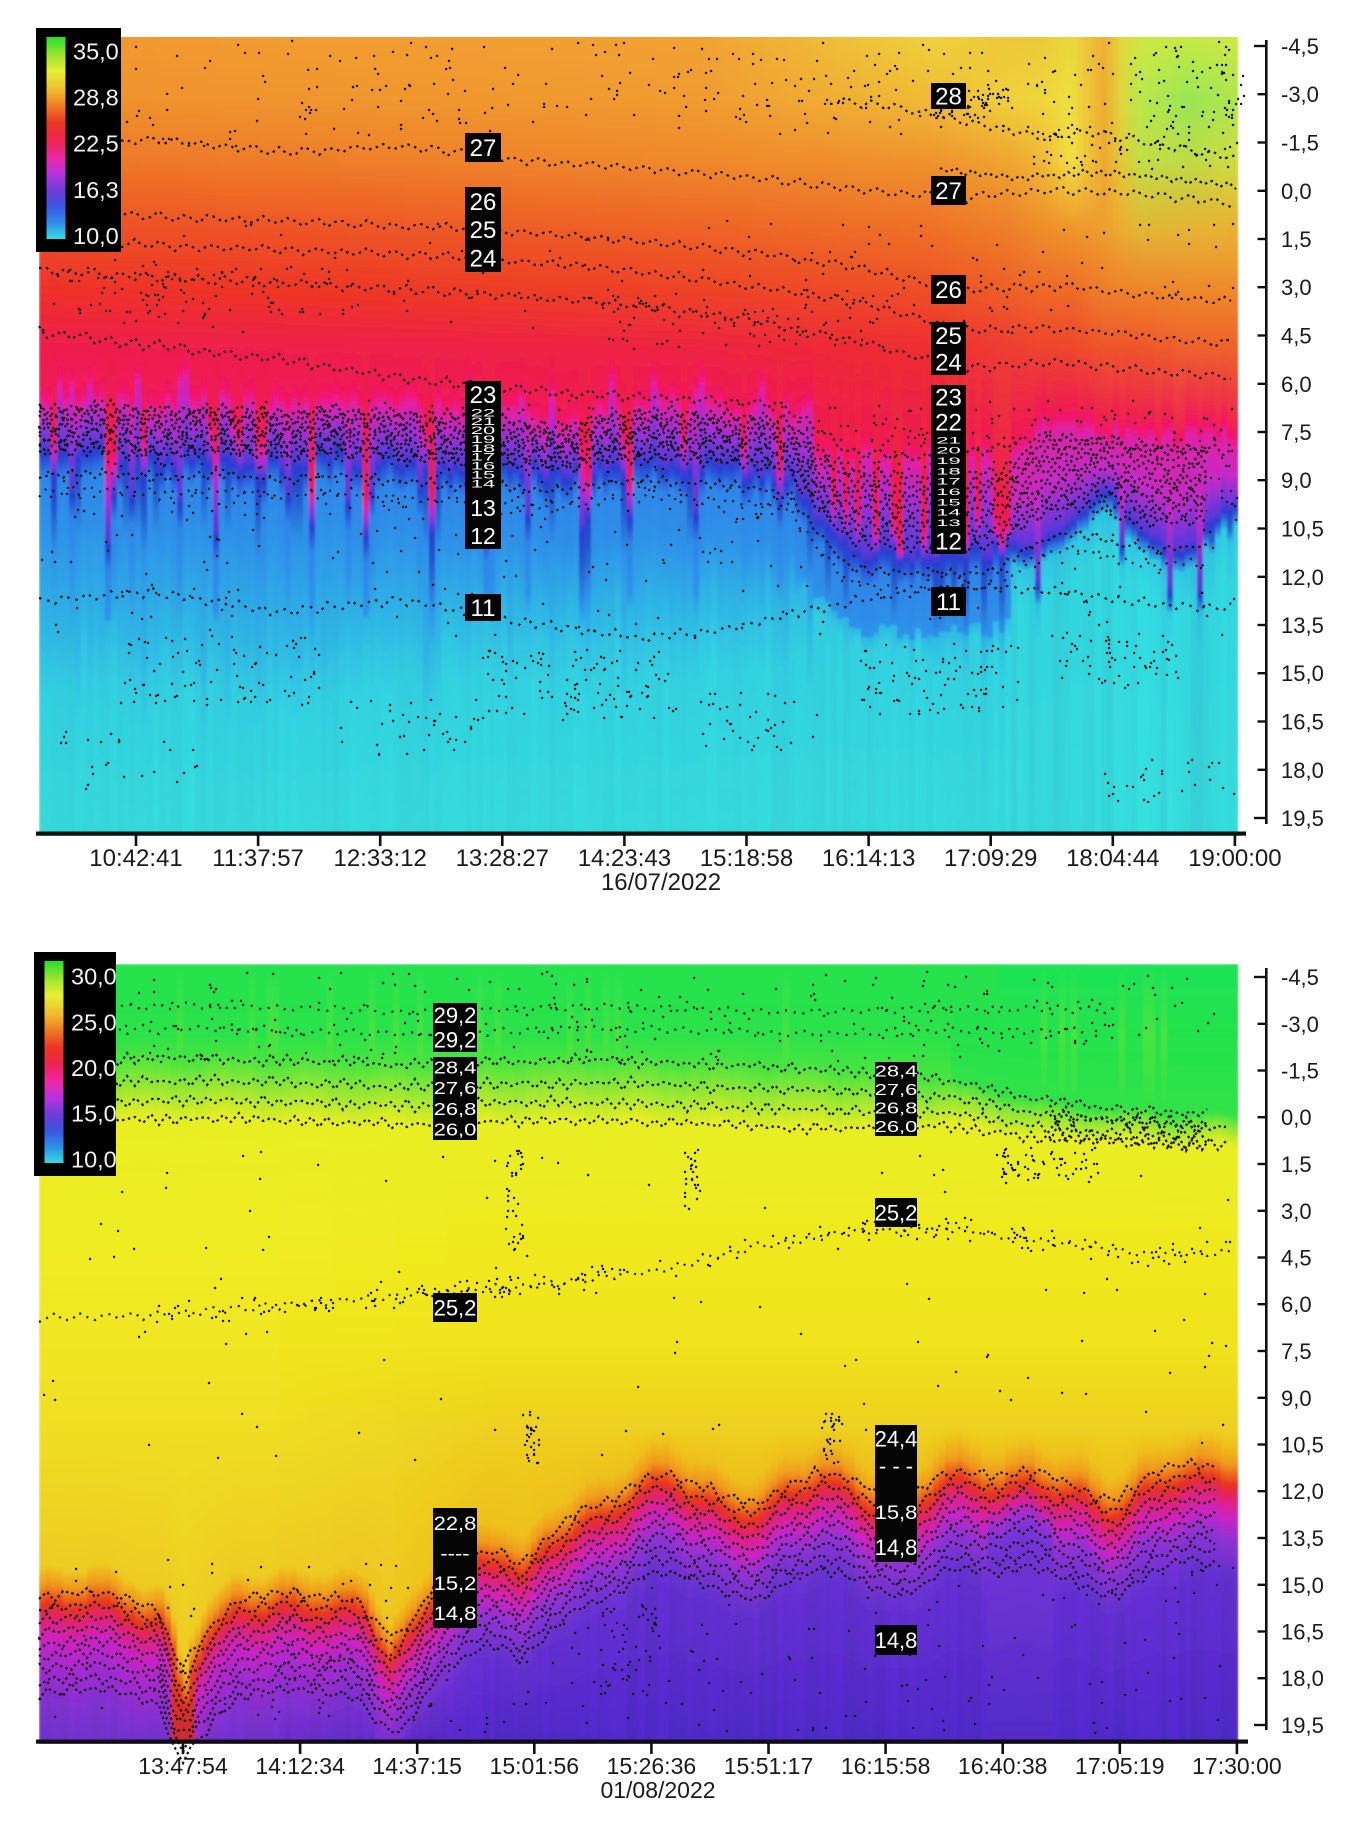 The image size is (1348, 1827). Describe the element at coordinates (96, 144) in the screenshot. I see `svg-text: 22,5` at that location.